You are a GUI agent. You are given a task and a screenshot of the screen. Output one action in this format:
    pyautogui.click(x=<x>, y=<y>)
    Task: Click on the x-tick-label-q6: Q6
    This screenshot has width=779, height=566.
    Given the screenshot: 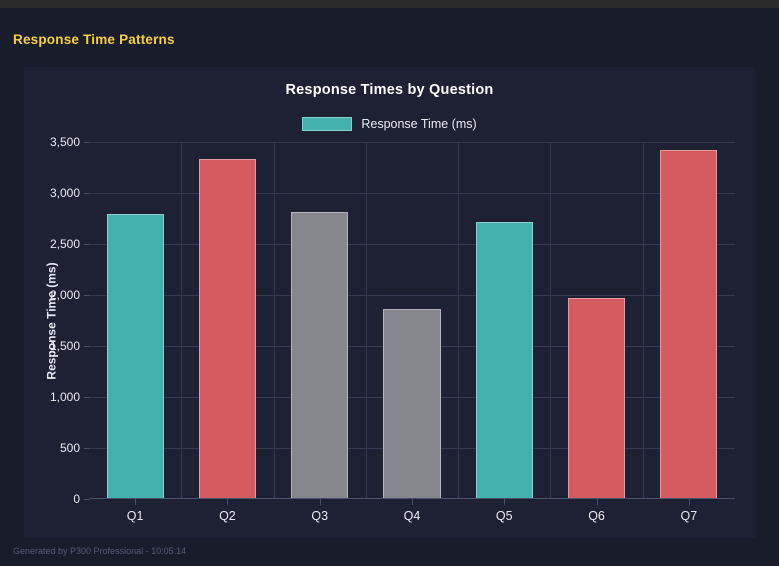 What is the action you would take?
    pyautogui.click(x=596, y=516)
    